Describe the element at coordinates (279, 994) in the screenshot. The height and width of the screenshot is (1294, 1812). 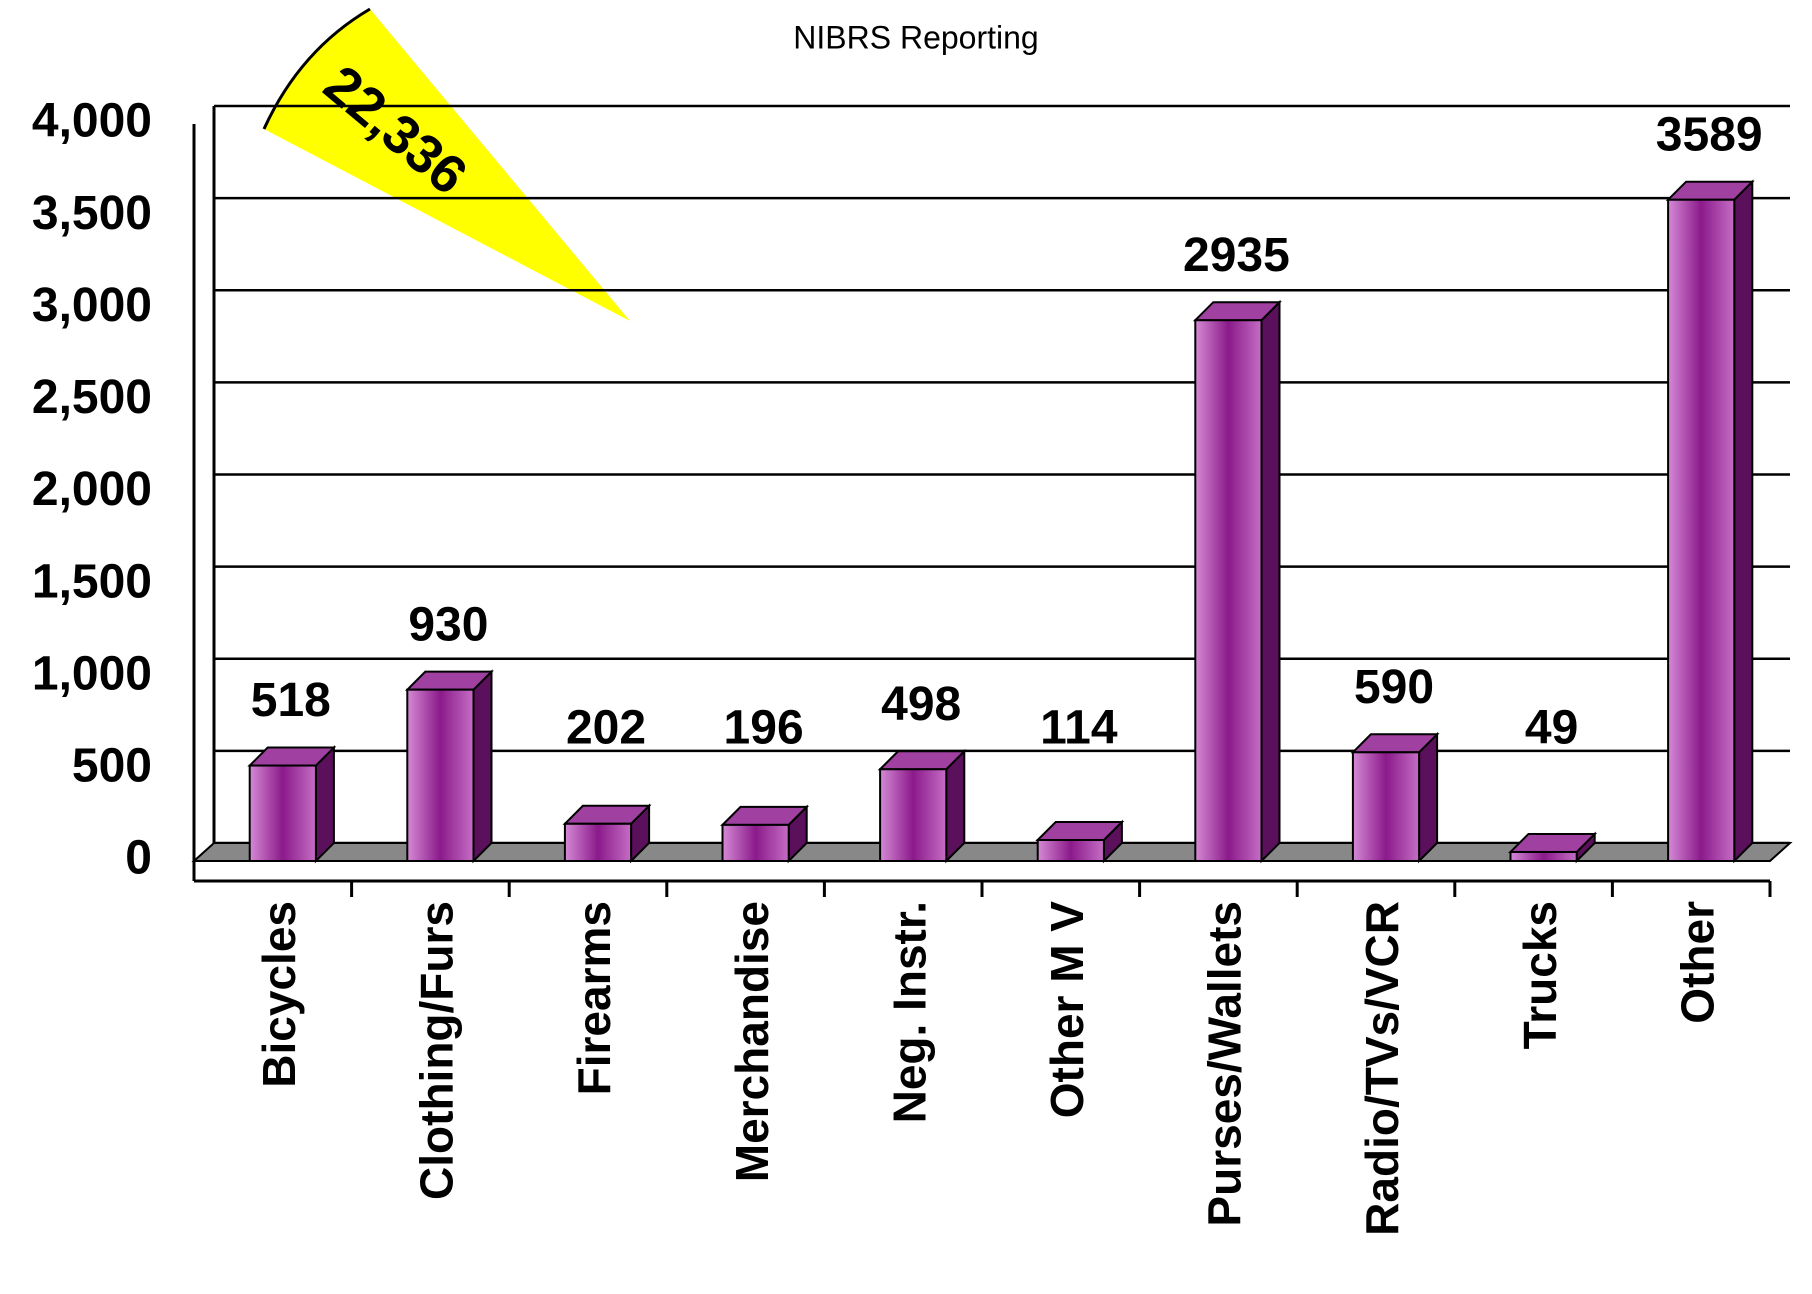
I see `x-tick-label: Bicycles` at that location.